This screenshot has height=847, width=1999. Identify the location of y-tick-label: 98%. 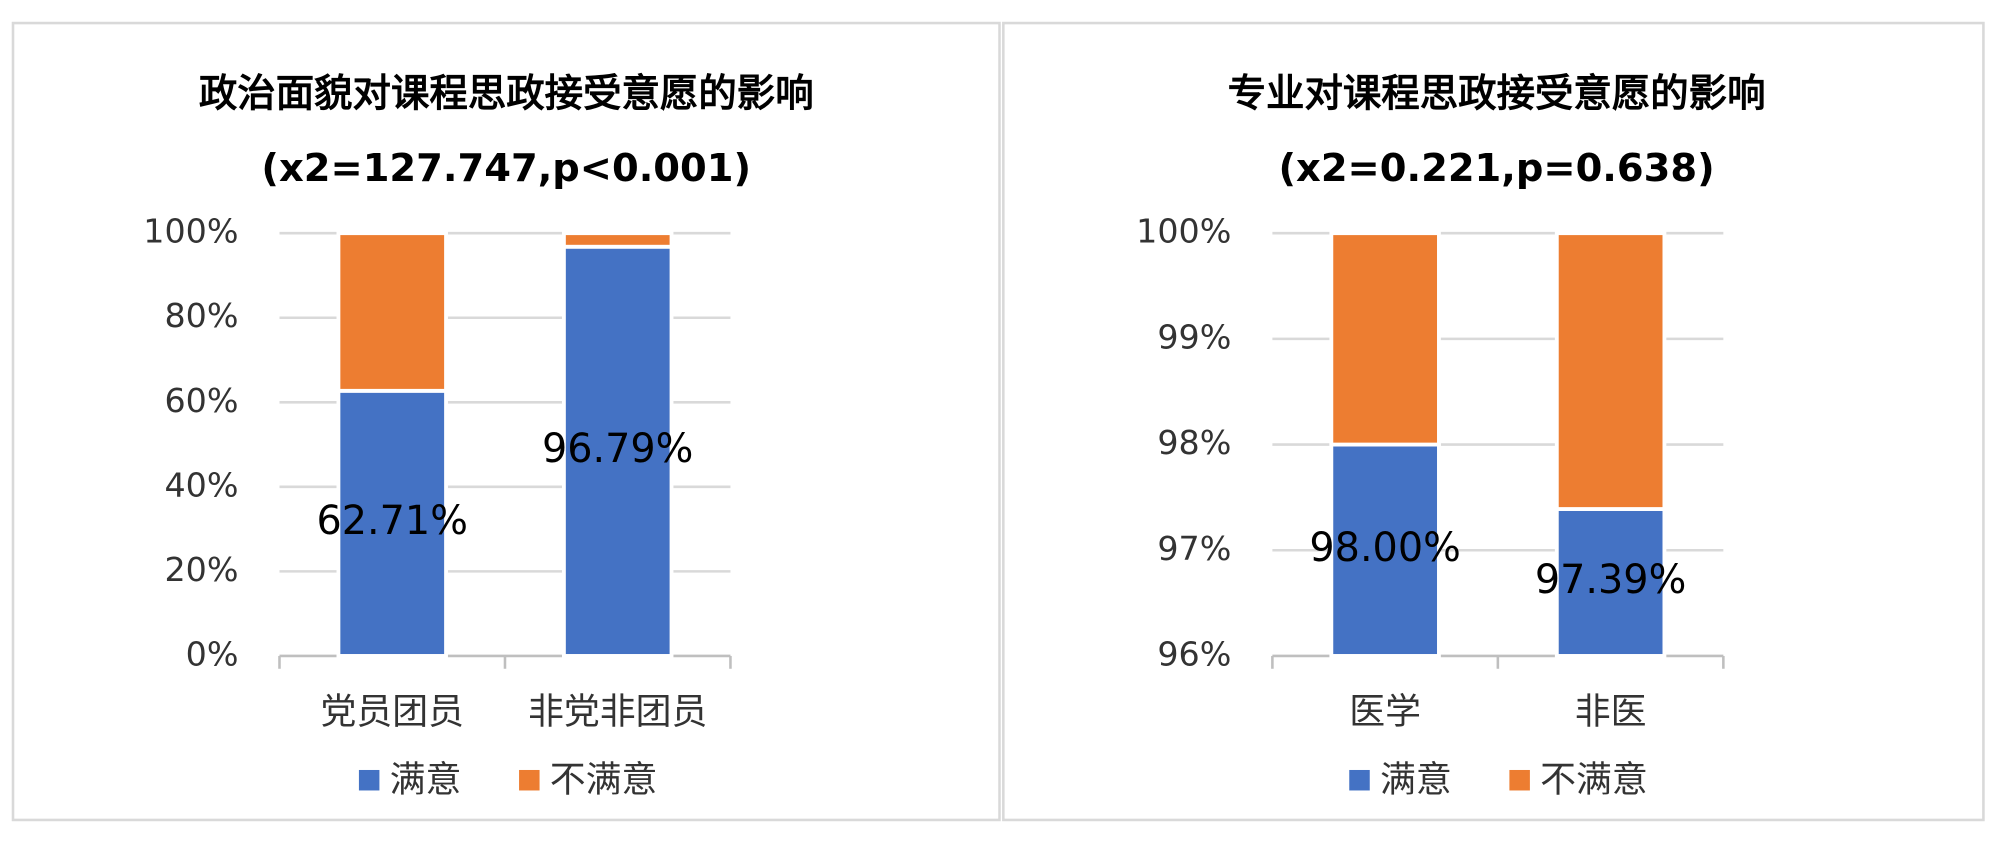
(1194, 442).